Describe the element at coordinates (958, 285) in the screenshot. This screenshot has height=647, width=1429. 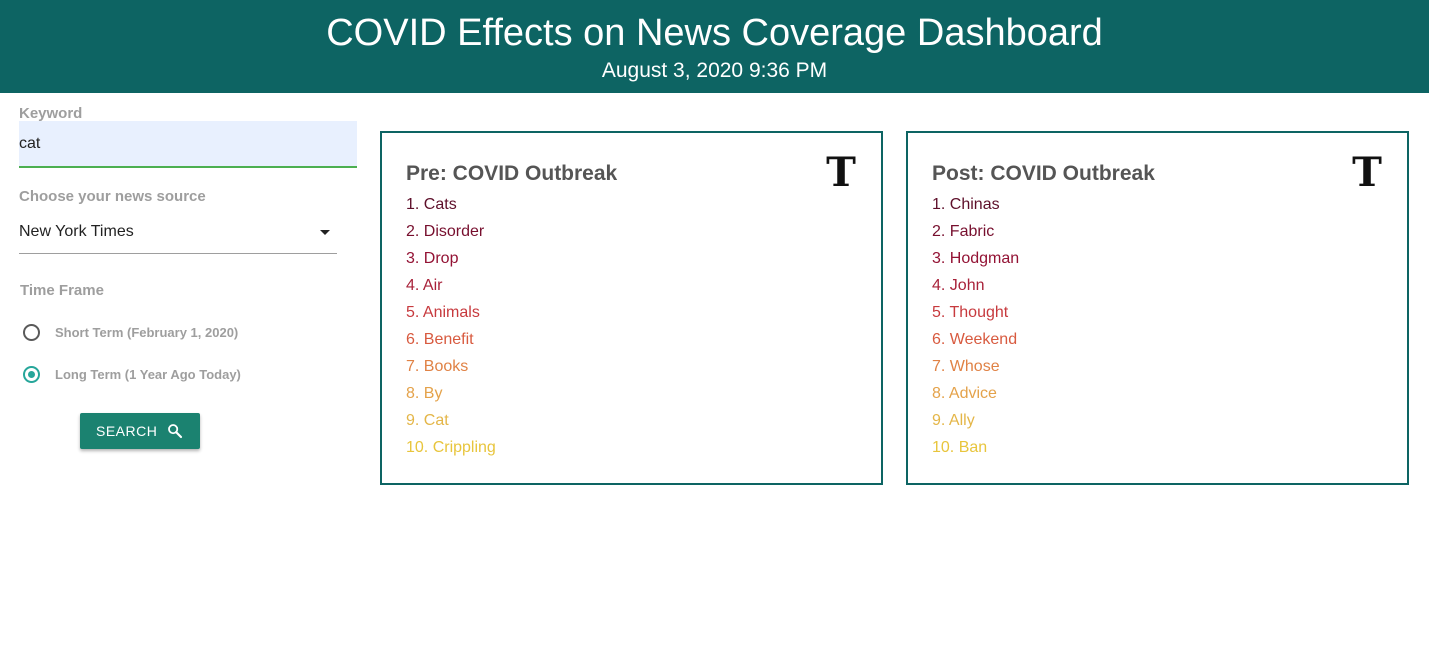
I see `list-item: 4. John` at that location.